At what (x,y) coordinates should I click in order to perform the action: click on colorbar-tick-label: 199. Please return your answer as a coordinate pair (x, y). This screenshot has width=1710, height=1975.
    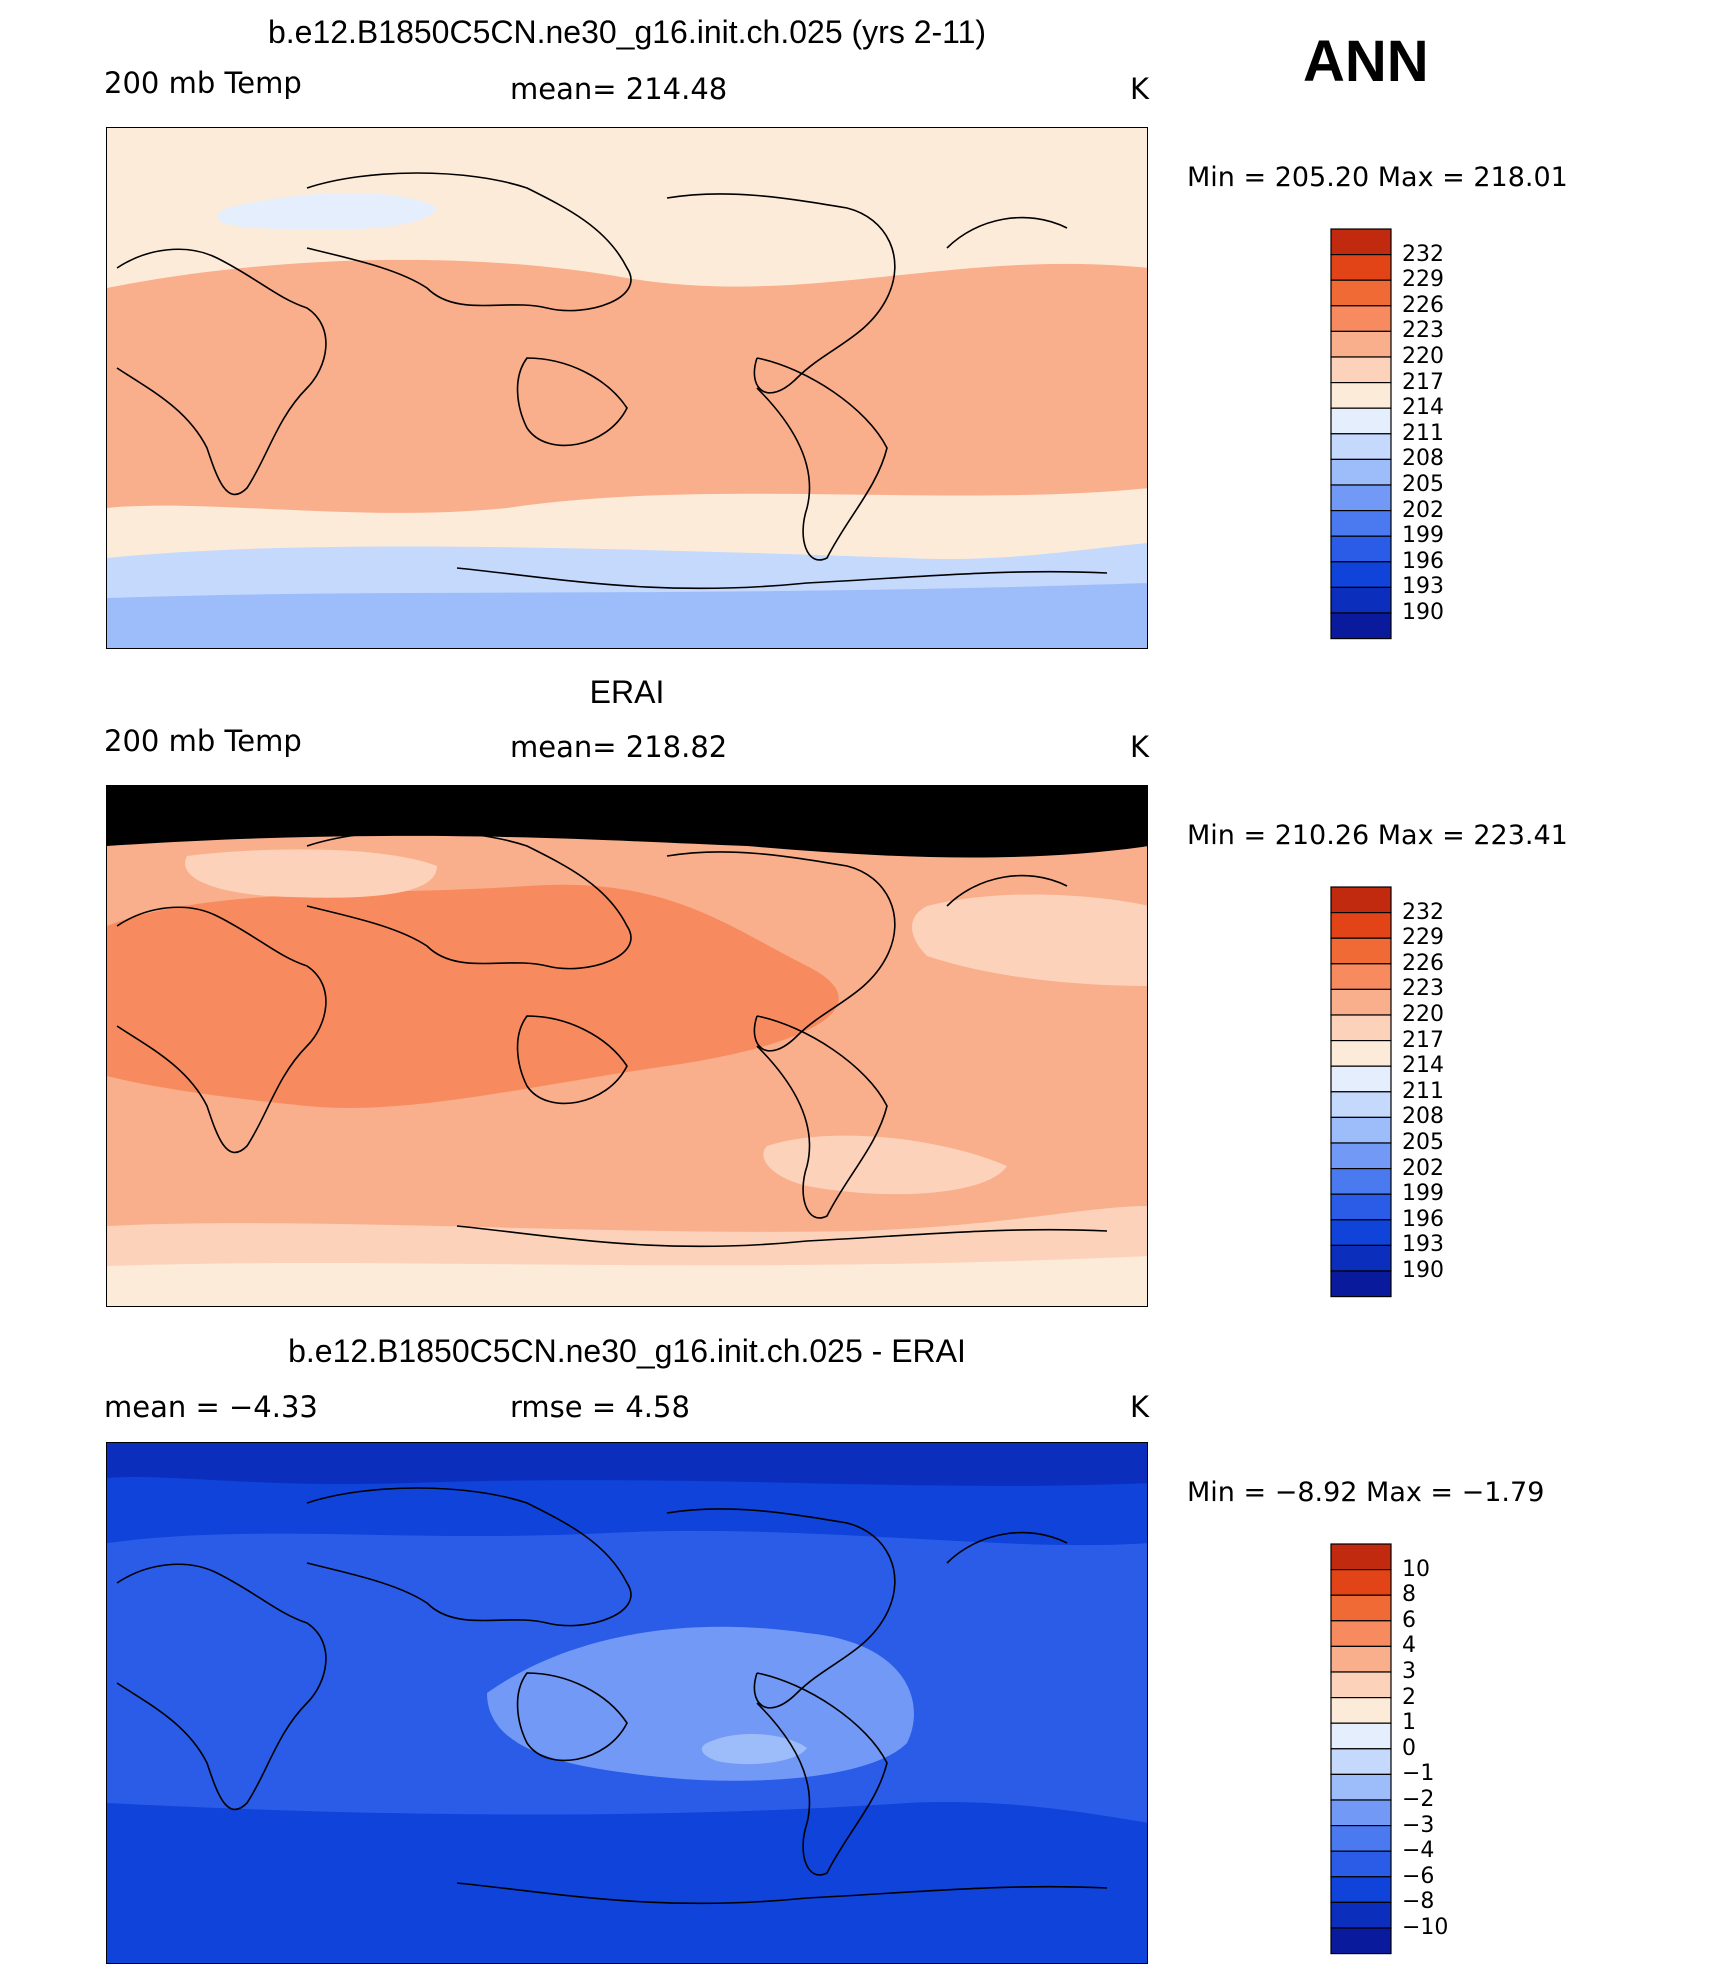
    Looking at the image, I should click on (1423, 1194).